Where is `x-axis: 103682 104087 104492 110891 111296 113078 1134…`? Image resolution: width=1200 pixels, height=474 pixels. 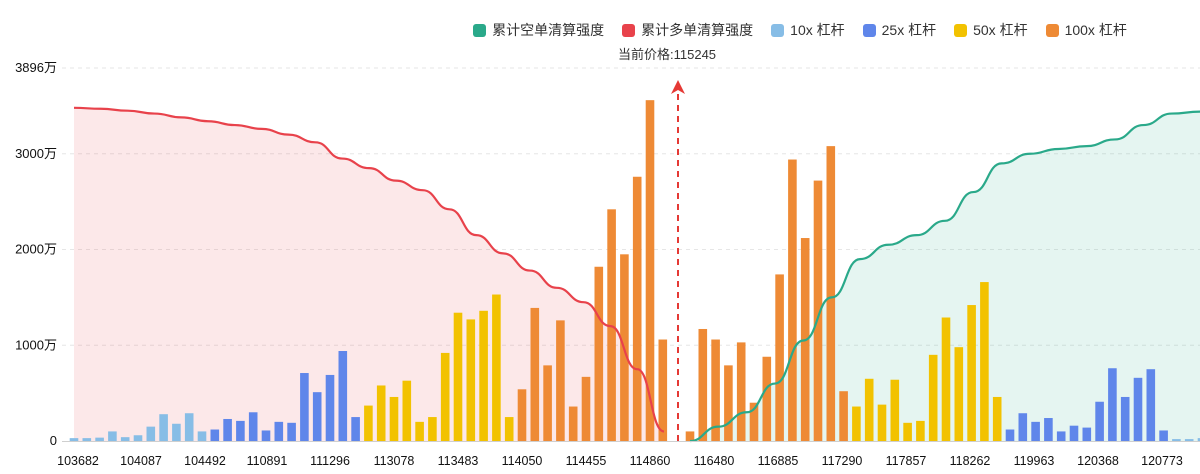
x-axis: 103682 104087 104492 110891 111296 113078 1134… is located at coordinates (628, 454).